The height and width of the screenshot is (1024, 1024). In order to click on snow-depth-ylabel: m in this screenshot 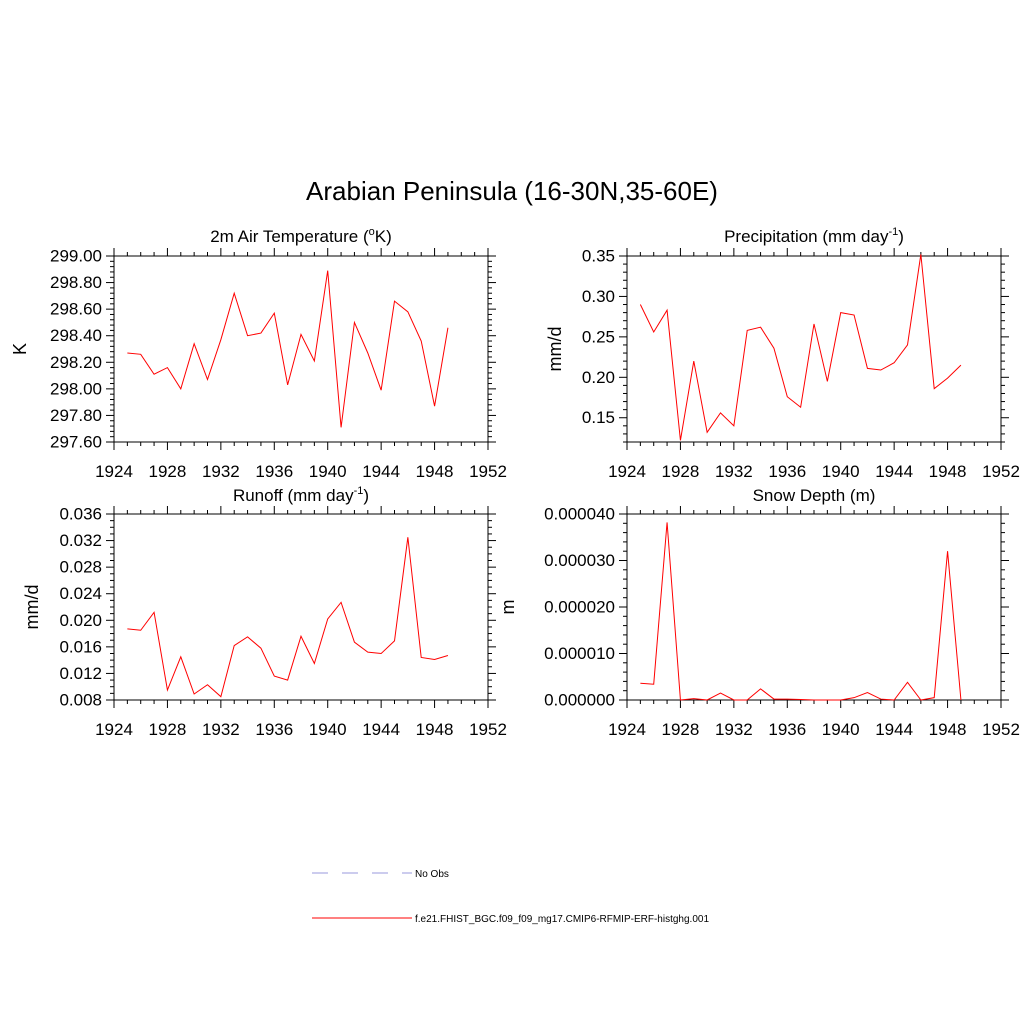, I will do `click(508, 607)`.